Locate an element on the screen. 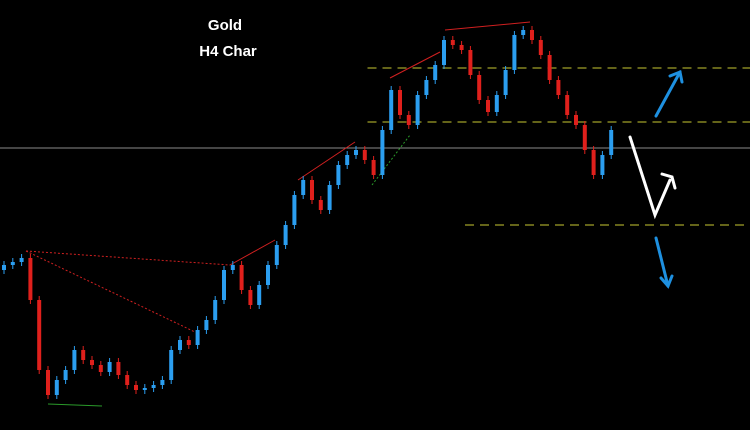 The image size is (750, 430). arrows is located at coordinates (656, 179).